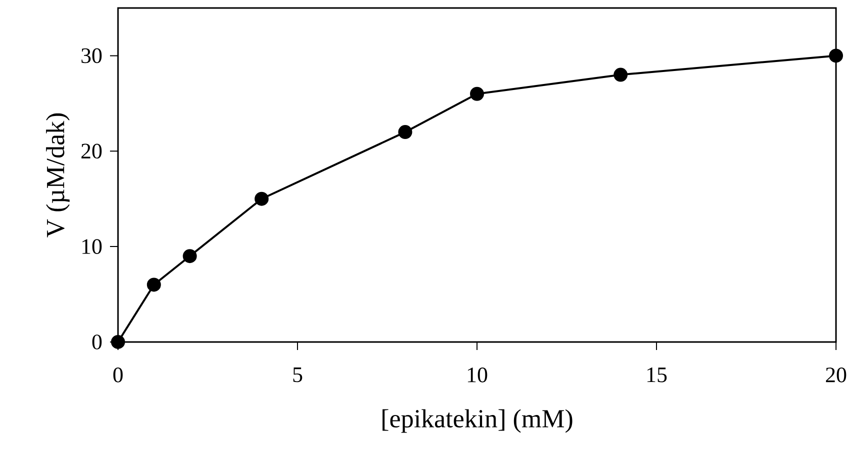 The height and width of the screenshot is (476, 856). I want to click on x-tick-label: 0, so click(118, 375).